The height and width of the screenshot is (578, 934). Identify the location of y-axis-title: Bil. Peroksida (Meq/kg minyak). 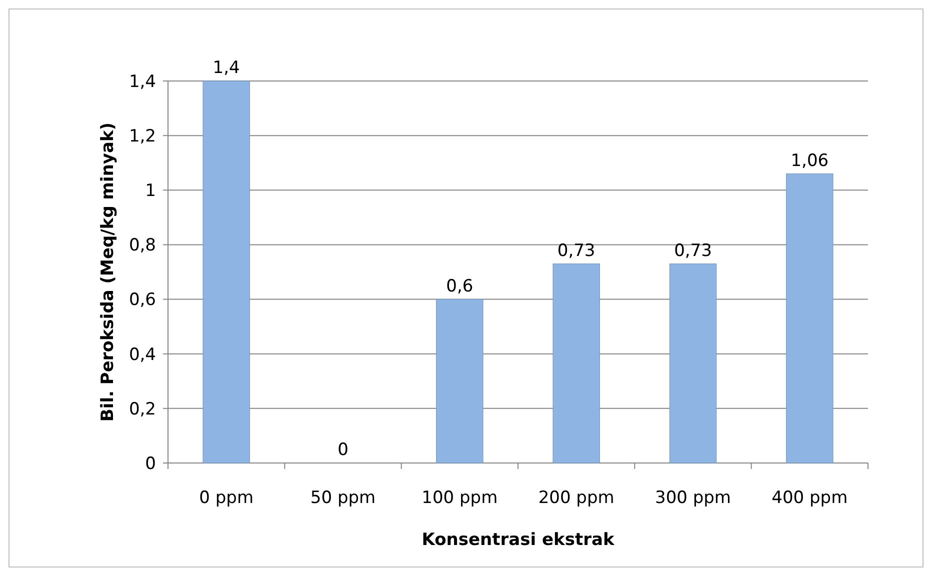
(108, 272).